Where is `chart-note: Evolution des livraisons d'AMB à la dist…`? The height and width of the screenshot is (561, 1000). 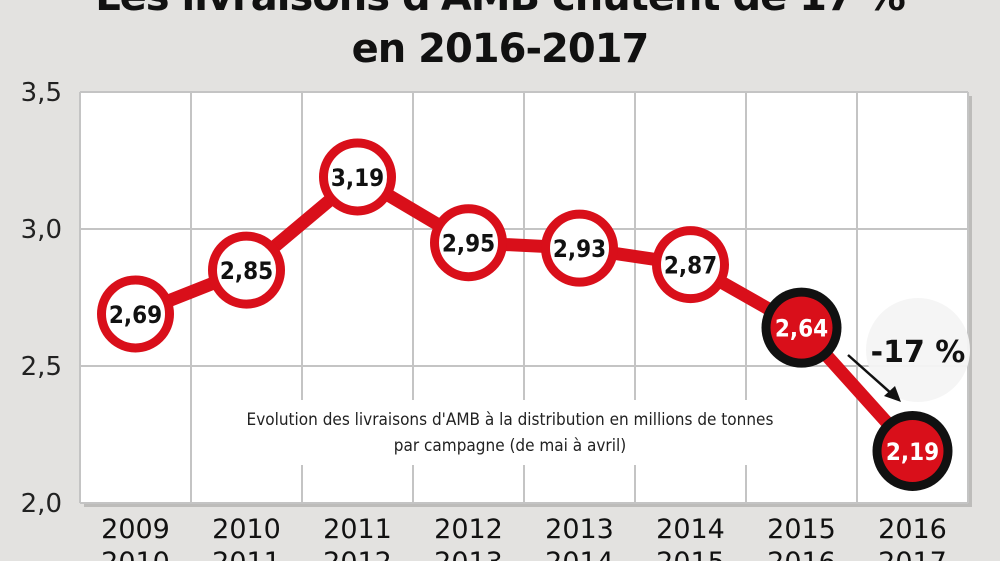
chart-note: Evolution des livraisons d'AMB à la dist… is located at coordinates (510, 420).